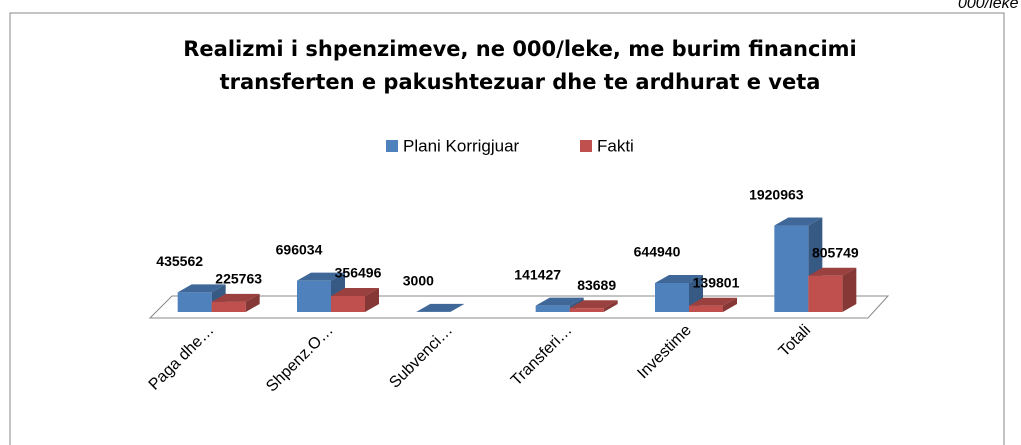 The width and height of the screenshot is (1021, 445). Describe the element at coordinates (358, 273) in the screenshot. I see `value-label: 356496` at that location.